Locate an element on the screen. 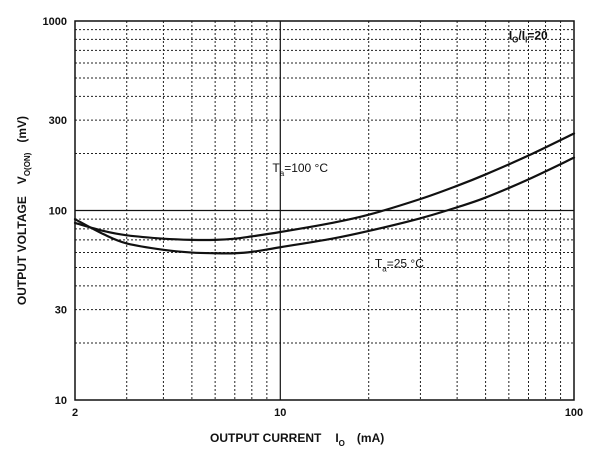 This screenshot has height=450, width=600. condition-symbol: I is located at coordinates (510, 35).